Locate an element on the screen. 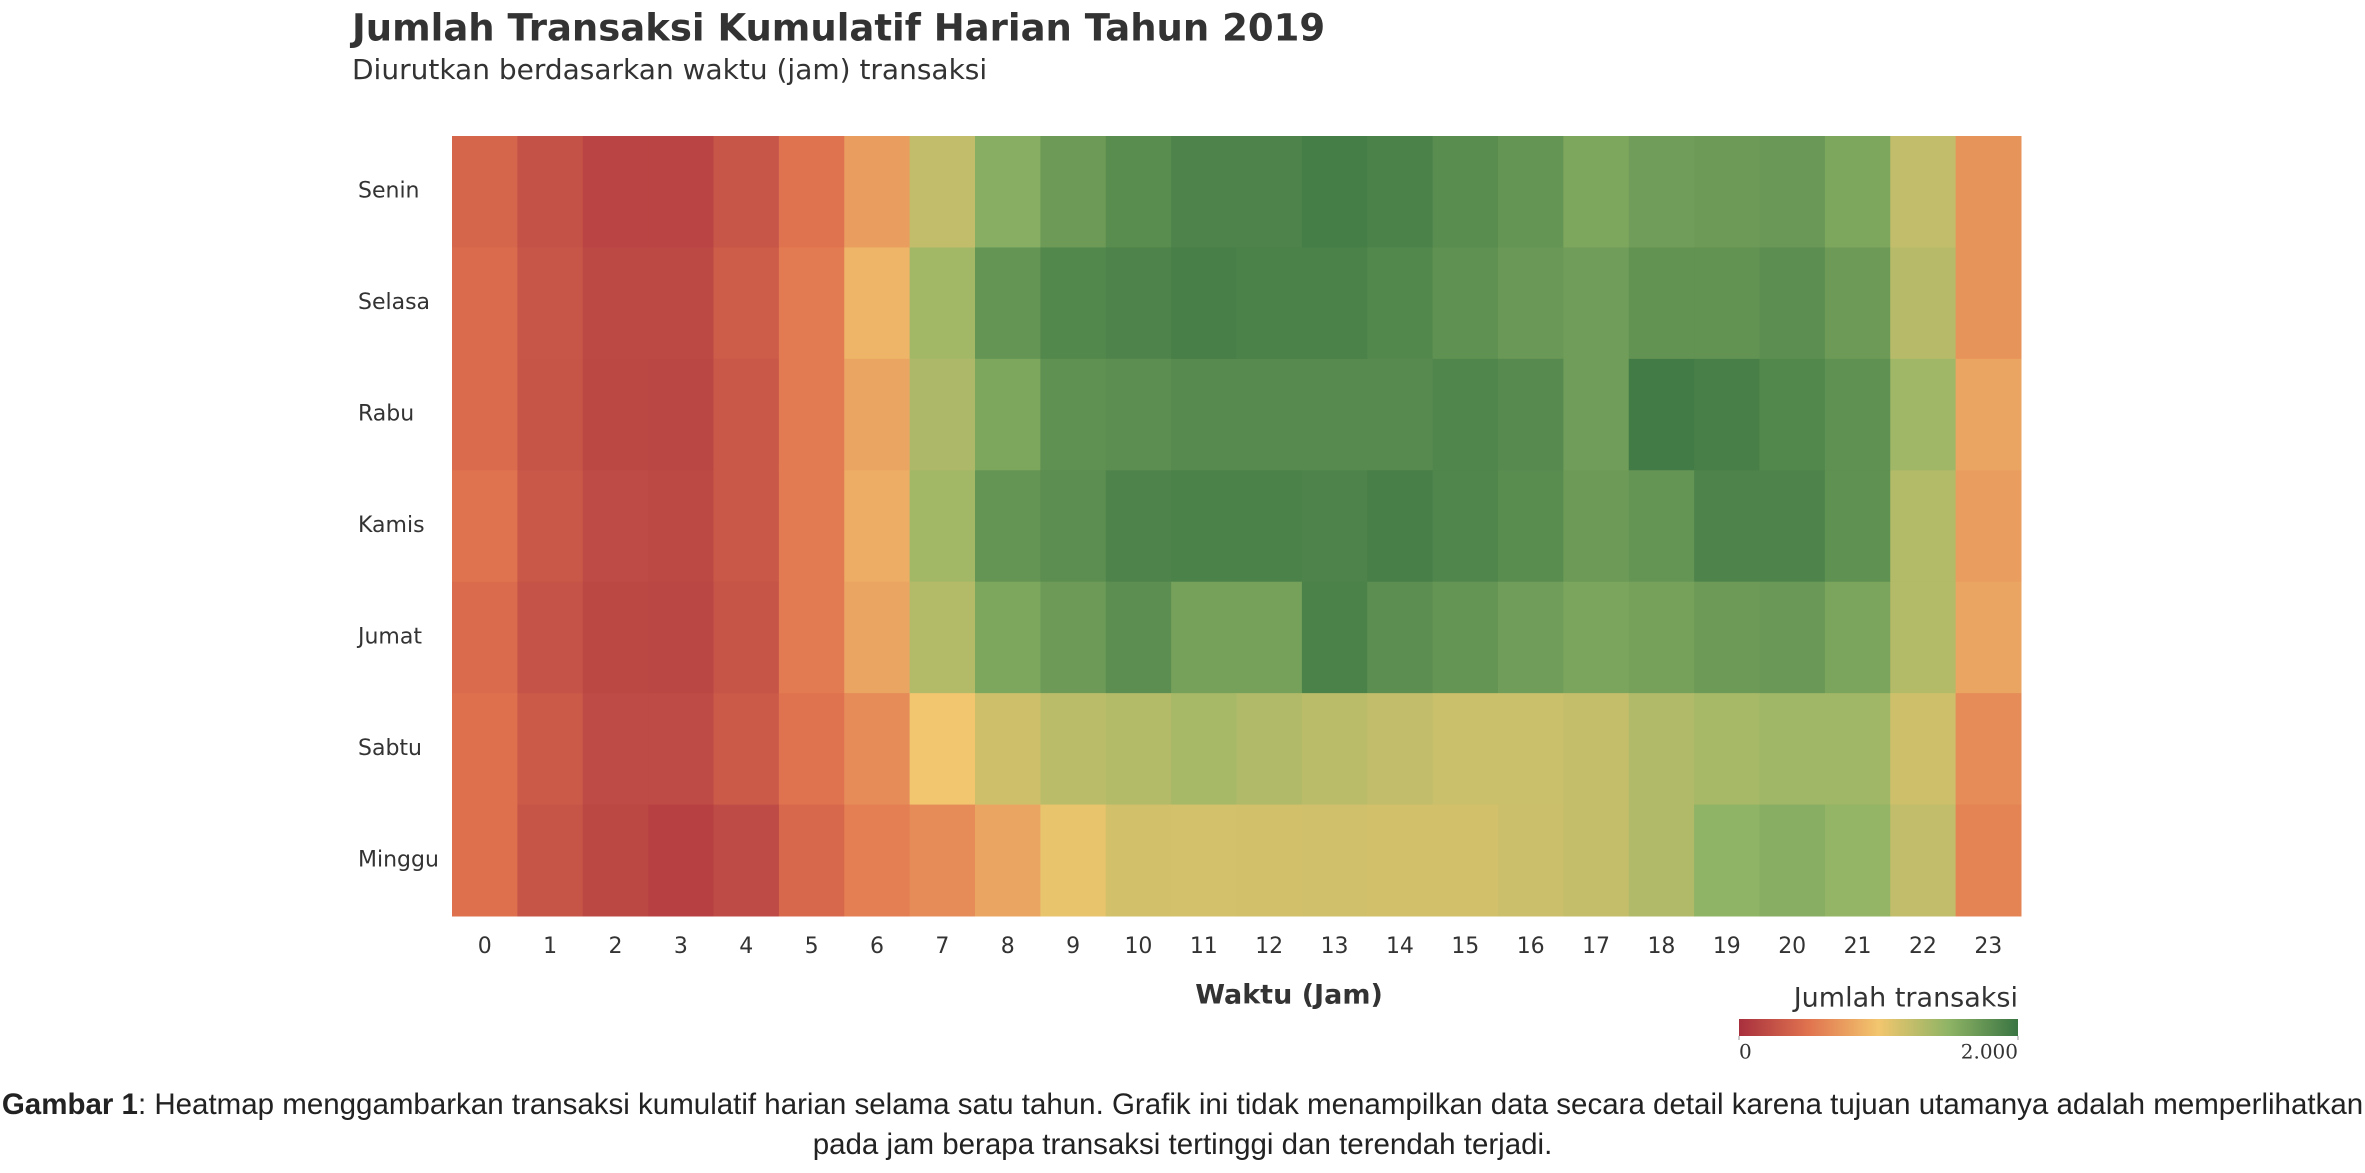 The image size is (2365, 1173). x-tick-label: 23 is located at coordinates (1988, 946).